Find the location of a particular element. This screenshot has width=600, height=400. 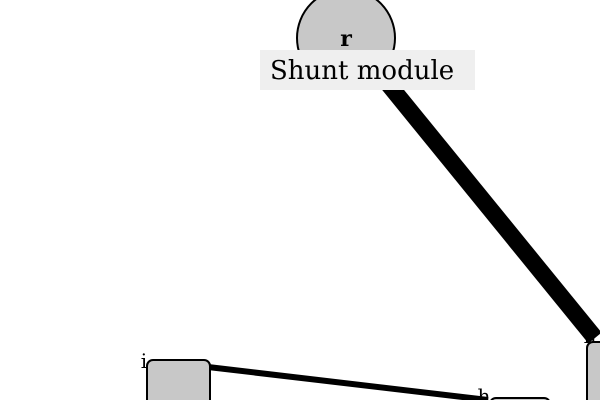

node-n is located at coordinates (593, 370).